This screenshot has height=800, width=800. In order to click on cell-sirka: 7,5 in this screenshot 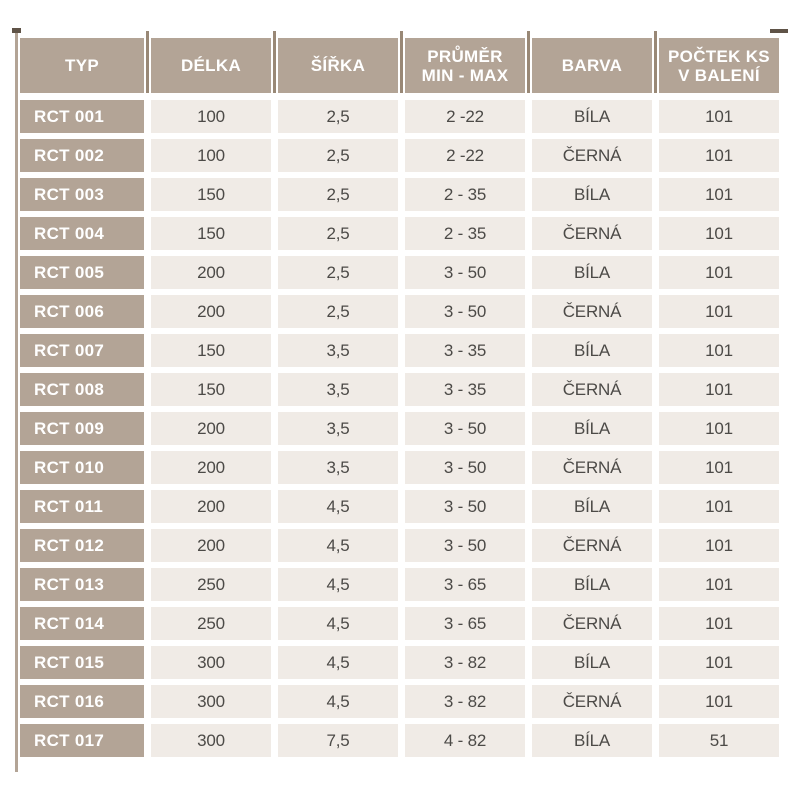, I will do `click(338, 740)`.